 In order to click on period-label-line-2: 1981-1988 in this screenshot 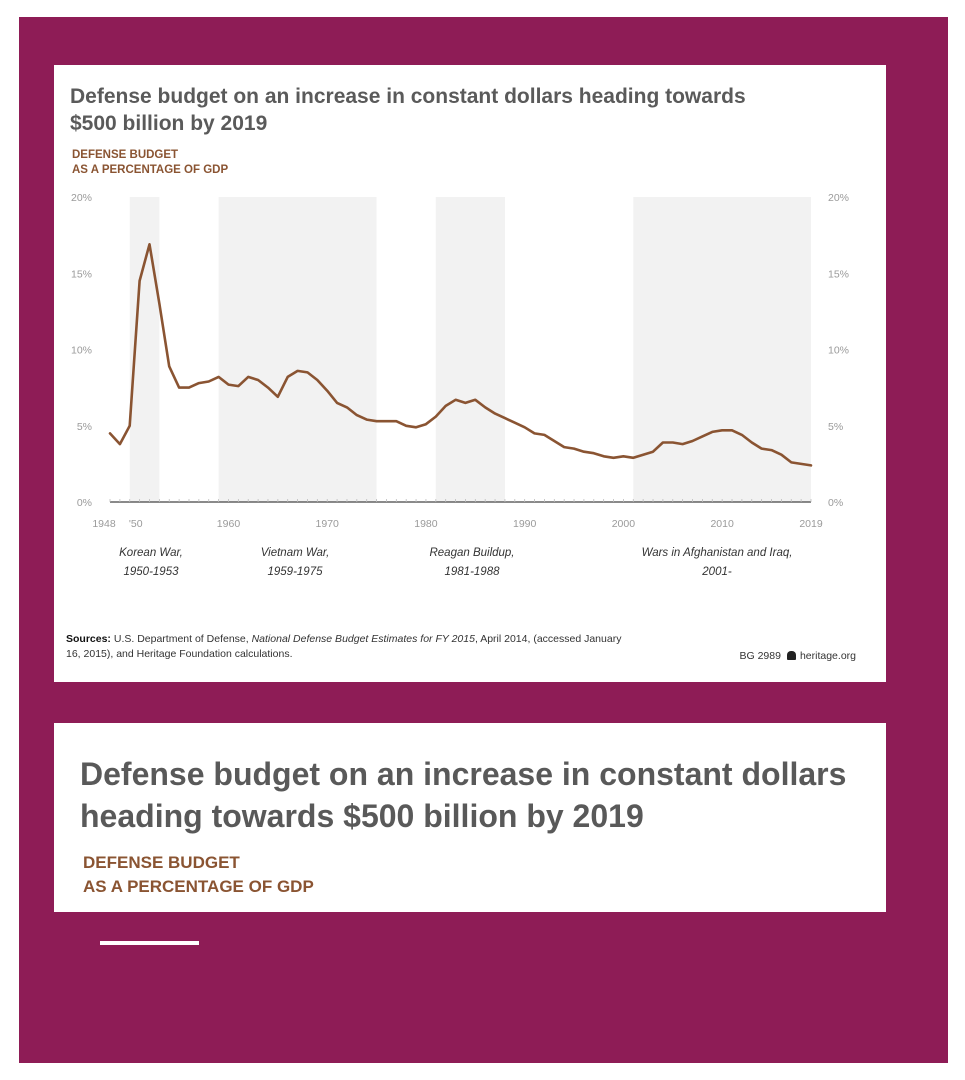, I will do `click(473, 572)`.